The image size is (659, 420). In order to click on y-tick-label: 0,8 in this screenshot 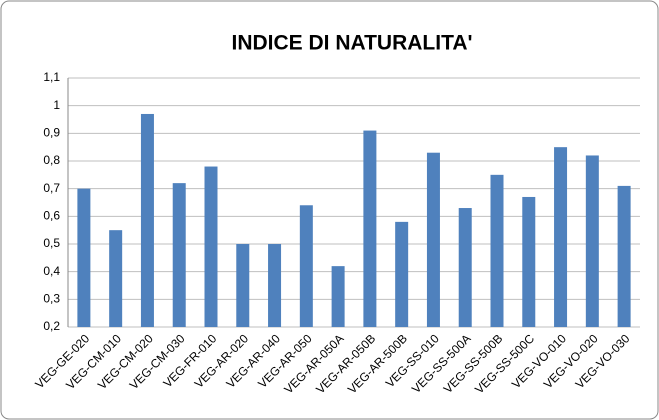, I will do `click(51, 160)`.